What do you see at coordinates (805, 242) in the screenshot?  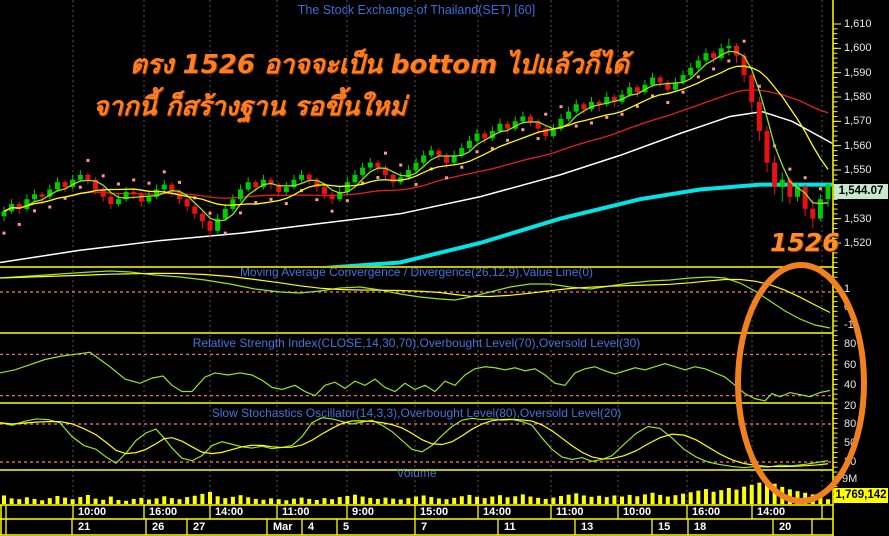 I see `annotation-low-price-label: 1526` at bounding box center [805, 242].